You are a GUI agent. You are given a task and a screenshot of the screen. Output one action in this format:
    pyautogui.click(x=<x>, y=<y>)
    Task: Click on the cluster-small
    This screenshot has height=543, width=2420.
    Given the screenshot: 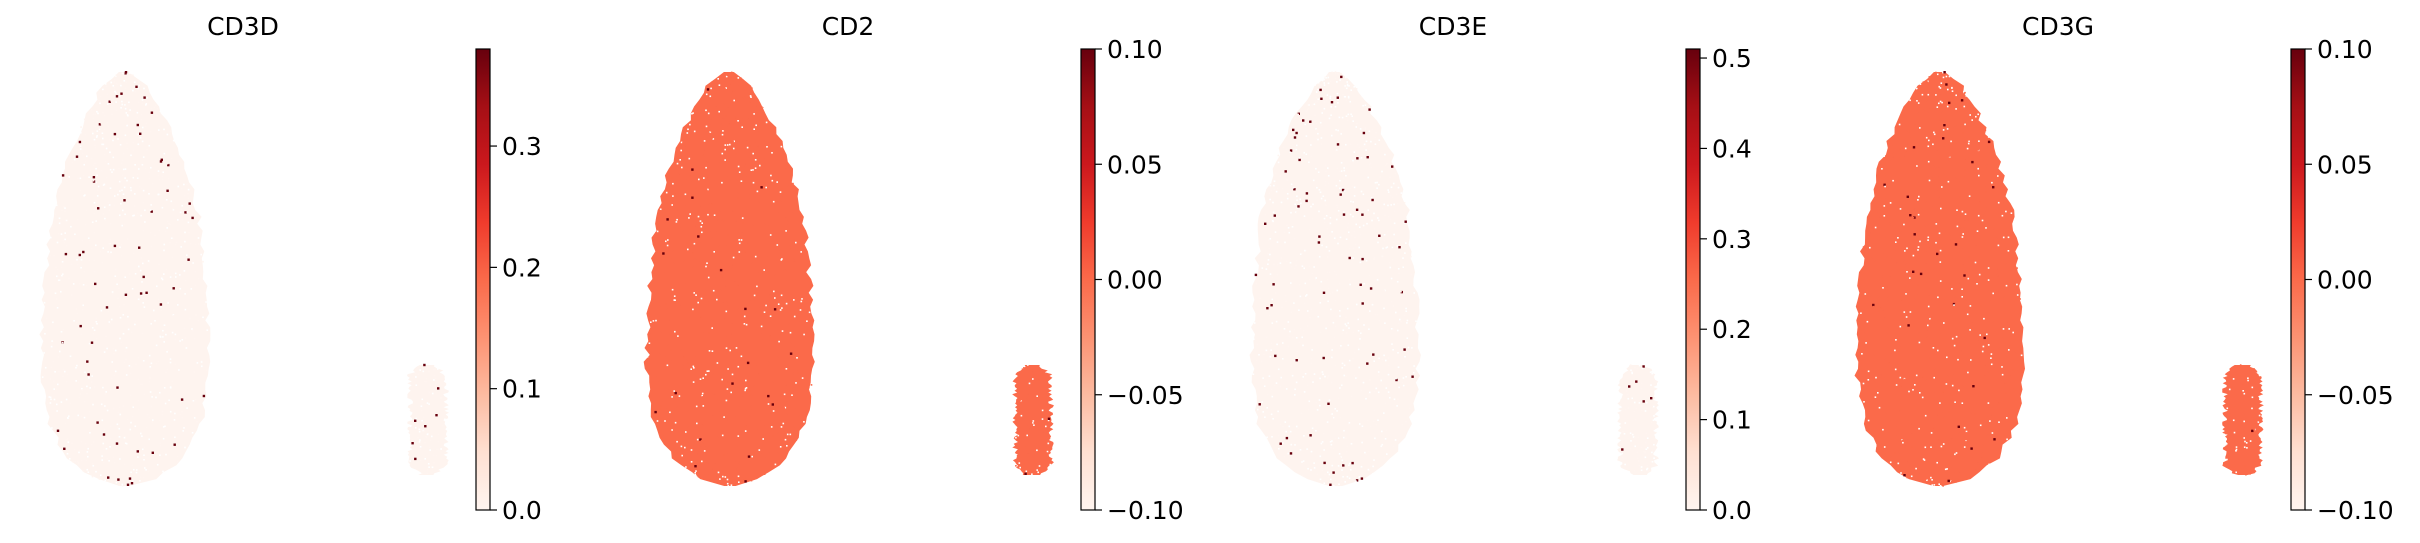 What is the action you would take?
    pyautogui.click(x=1033, y=420)
    